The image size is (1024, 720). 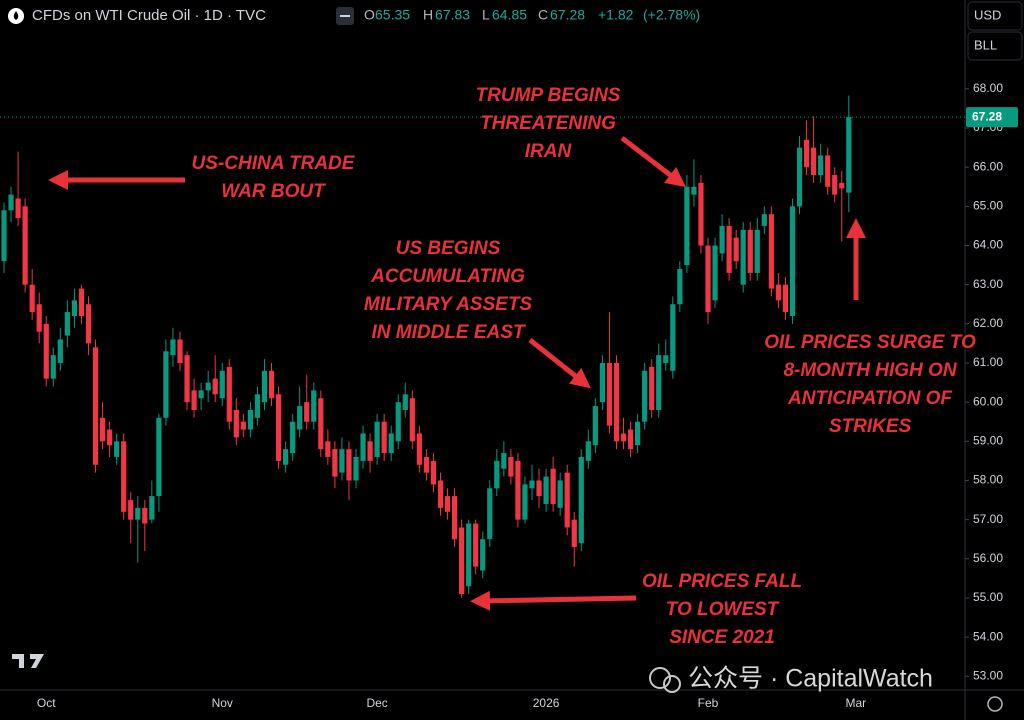 What do you see at coordinates (447, 276) in the screenshot?
I see `annotation: ACCUMULATING` at bounding box center [447, 276].